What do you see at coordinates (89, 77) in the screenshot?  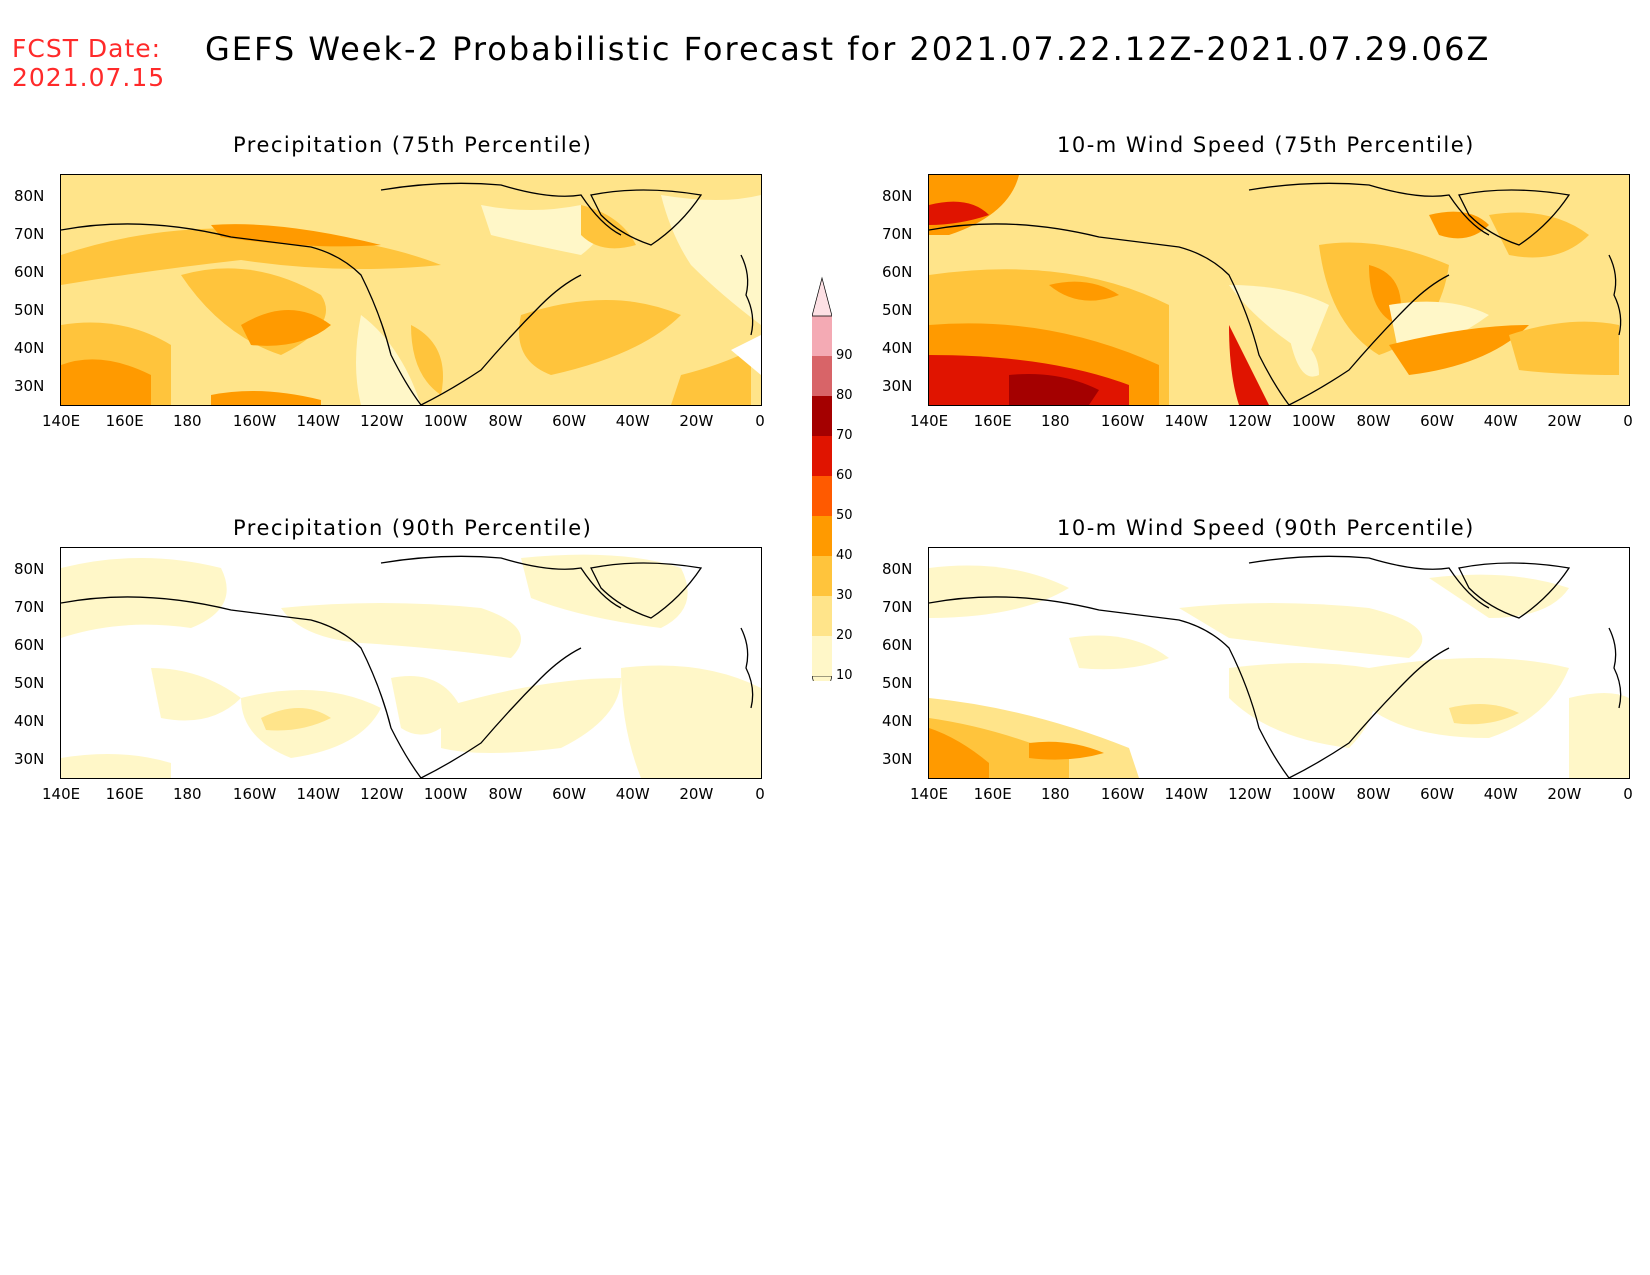 I see `forecast-date-value: 2021.07.15` at bounding box center [89, 77].